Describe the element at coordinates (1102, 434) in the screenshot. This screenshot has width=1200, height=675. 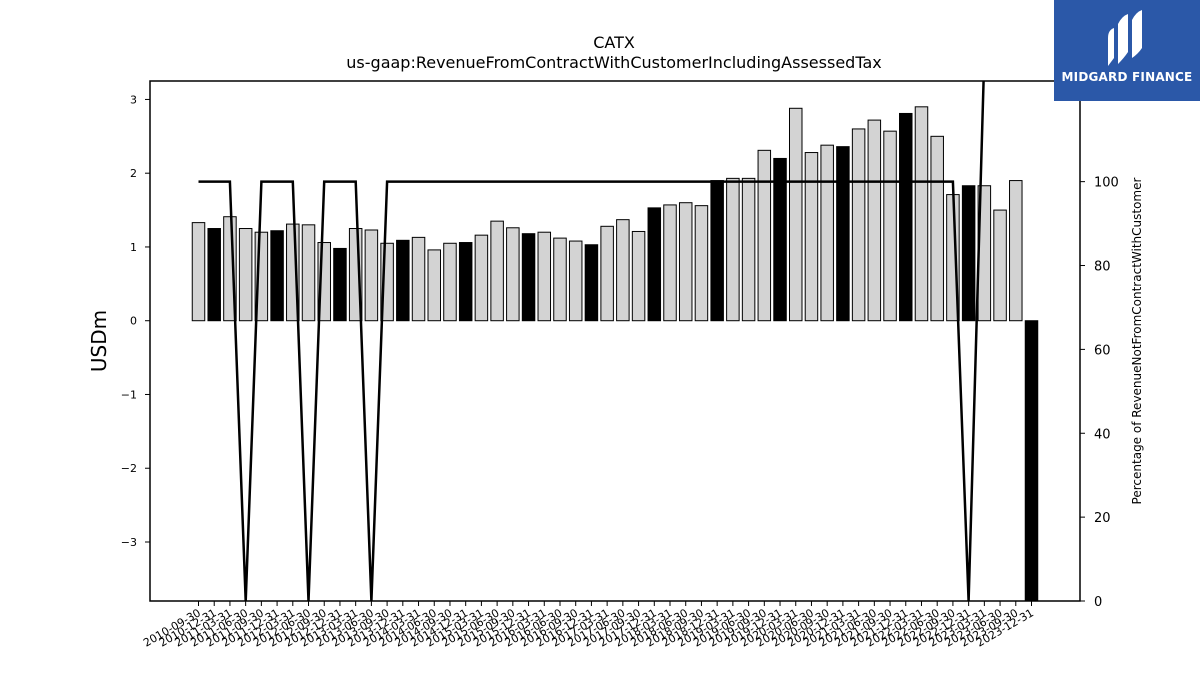
I see `y2-tick-label: 40` at that location.